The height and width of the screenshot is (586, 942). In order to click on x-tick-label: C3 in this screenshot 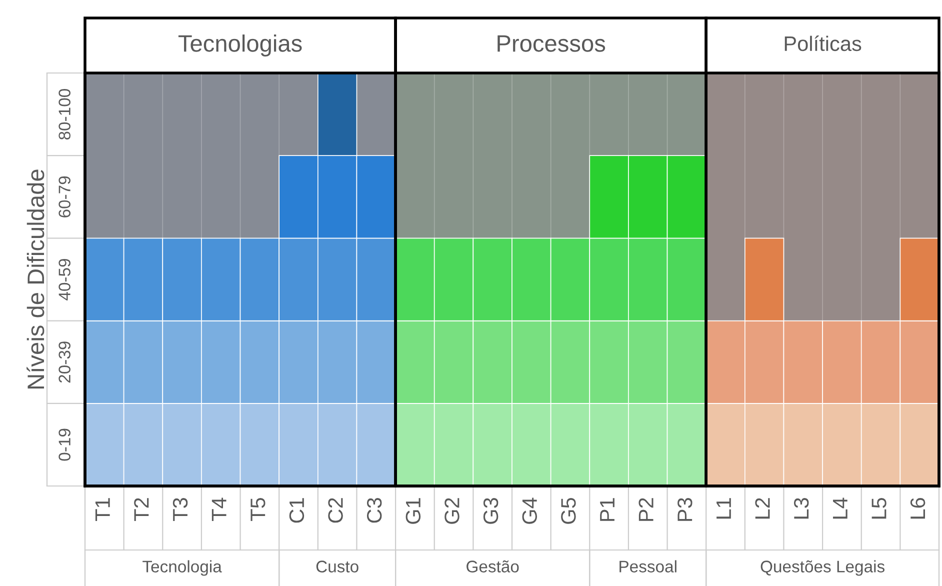, I will do `click(374, 510)`.